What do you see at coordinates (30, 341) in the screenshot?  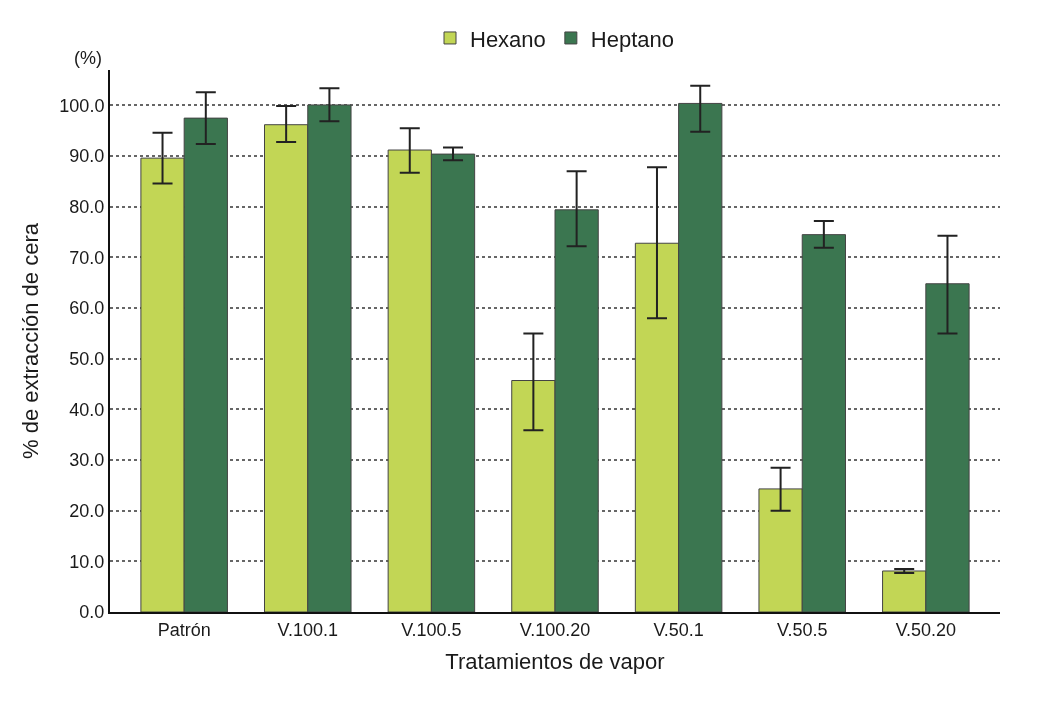 I see `y-axis-title: % de extracción de cera` at bounding box center [30, 341].